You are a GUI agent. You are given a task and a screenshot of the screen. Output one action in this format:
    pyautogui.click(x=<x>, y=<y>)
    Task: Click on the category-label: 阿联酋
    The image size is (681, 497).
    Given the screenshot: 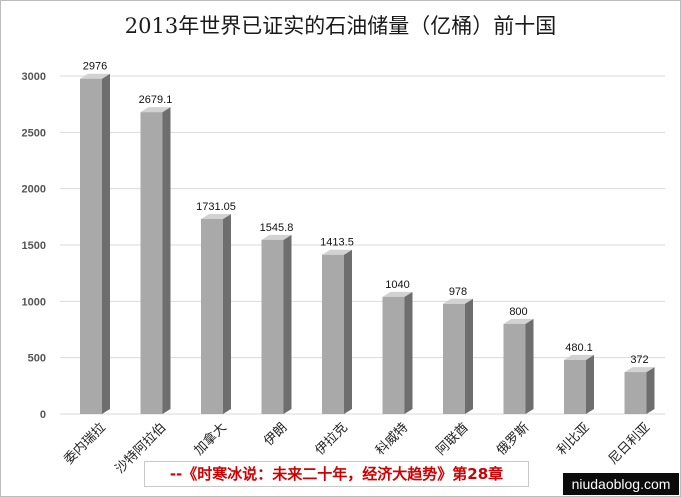 What is the action you would take?
    pyautogui.click(x=452, y=439)
    